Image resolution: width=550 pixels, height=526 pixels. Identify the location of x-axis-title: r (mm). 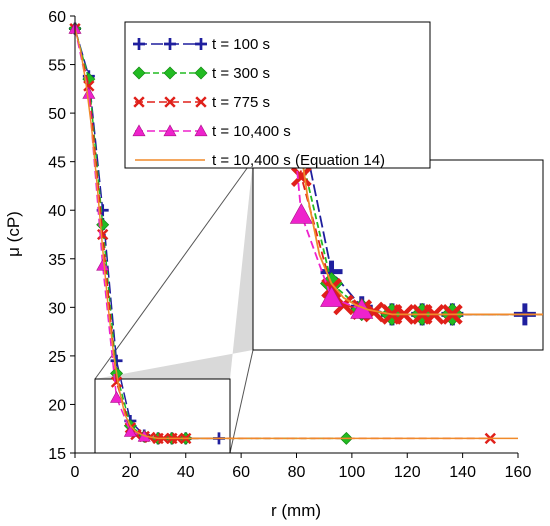
(296, 510).